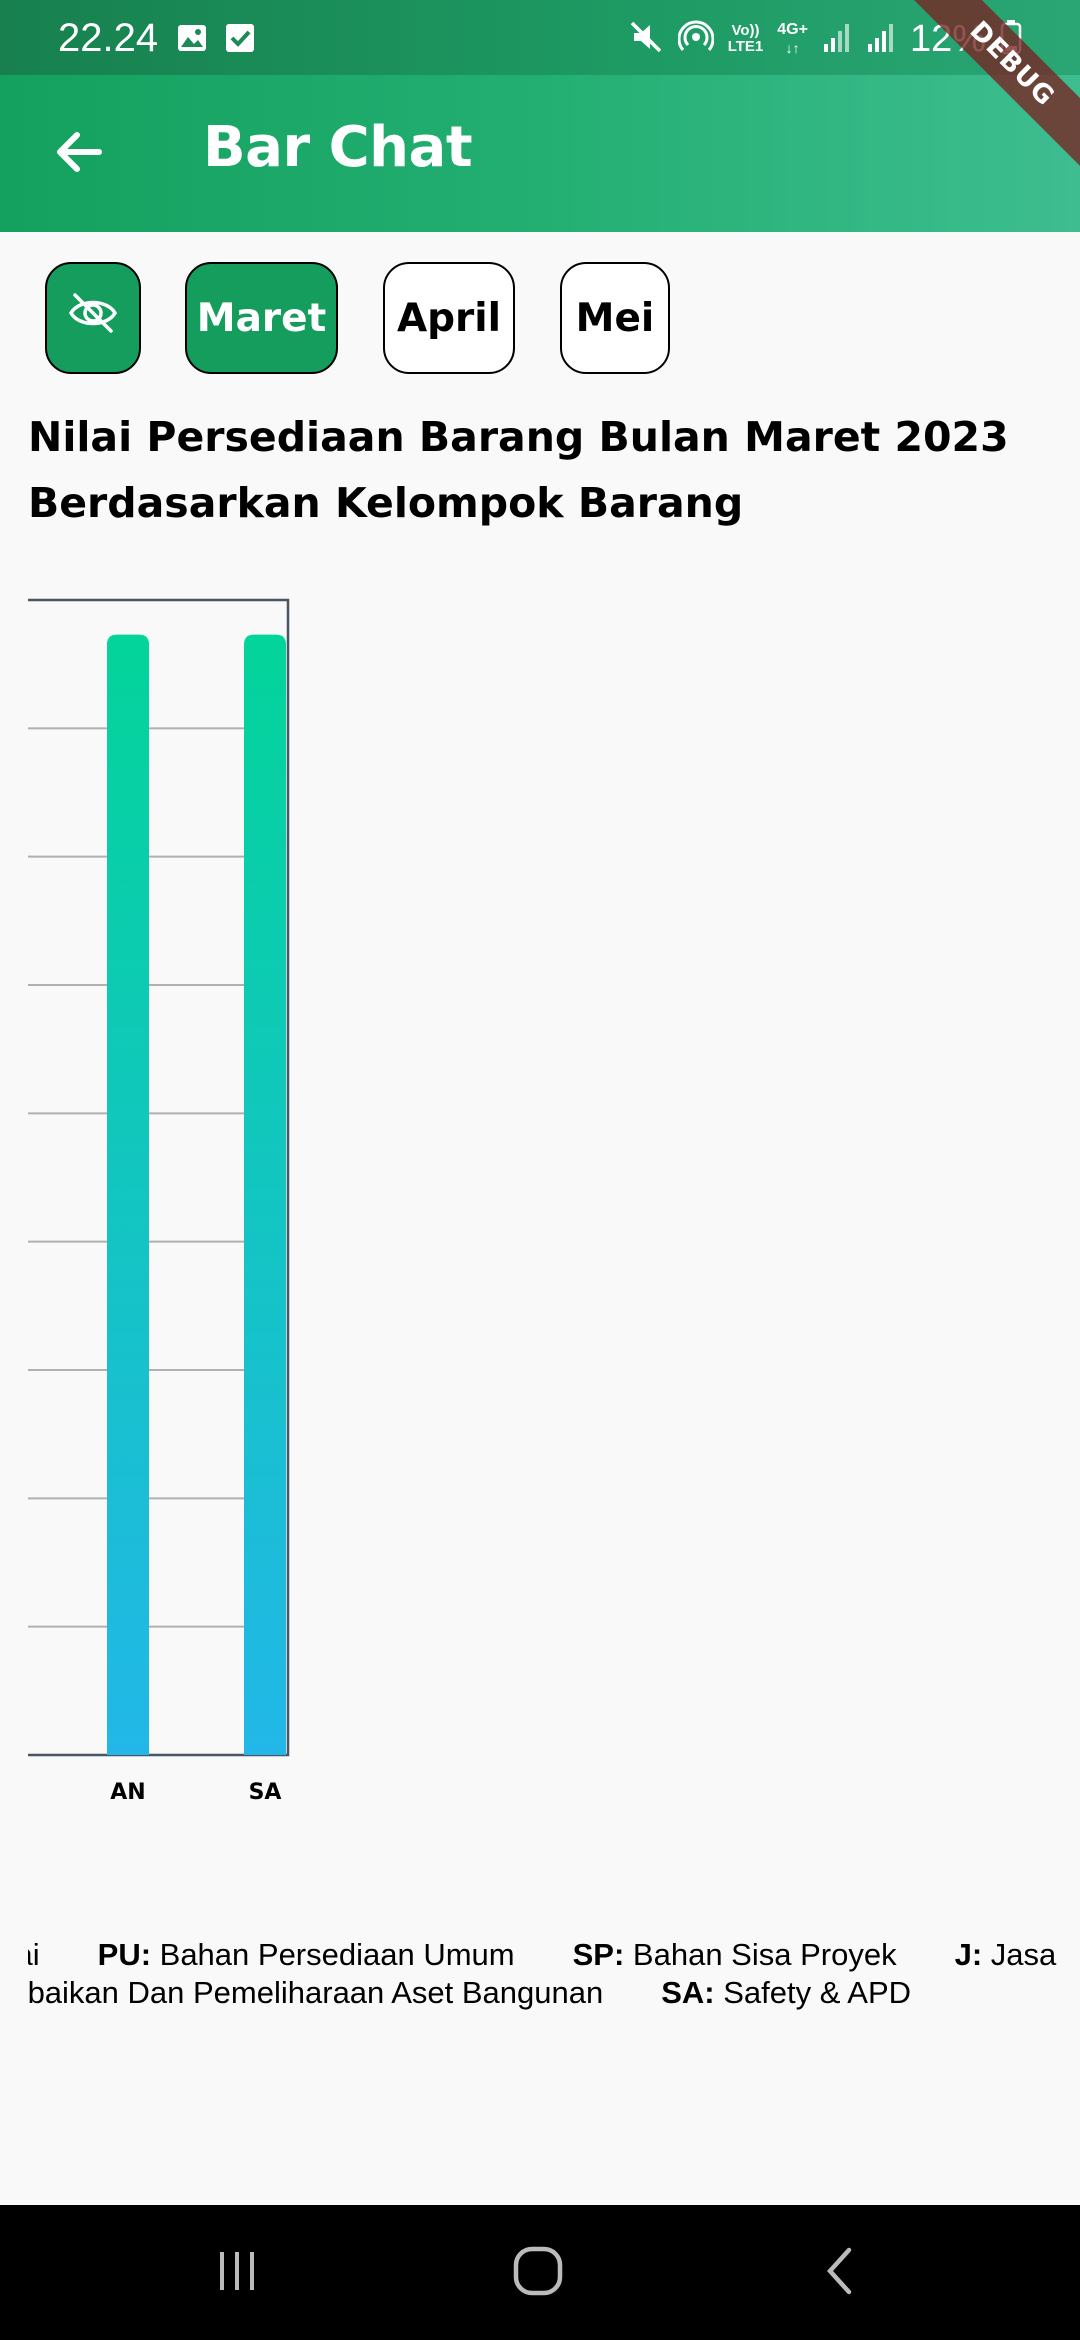 The height and width of the screenshot is (2340, 1080). I want to click on status-bar: 22.24 Vo)) LTE1 4G+ ↓↑ 12%, so click(540, 37).